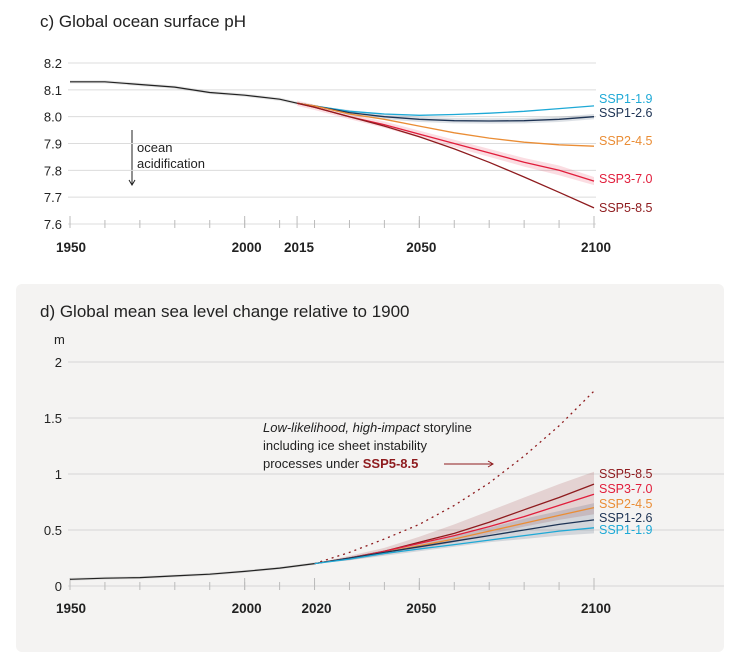  I want to click on chart-d-y-tick-label: 0, so click(58, 586).